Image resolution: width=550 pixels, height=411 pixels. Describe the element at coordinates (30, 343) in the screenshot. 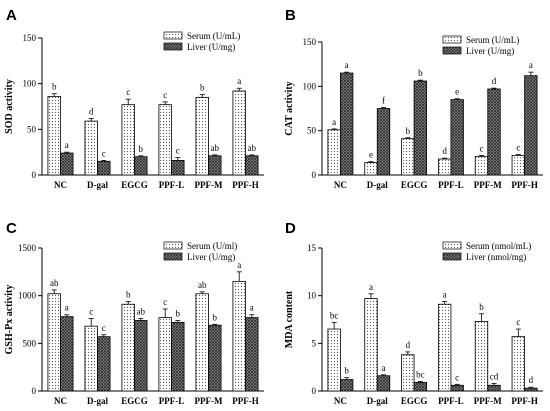

I see `y-tick-label: 500` at that location.